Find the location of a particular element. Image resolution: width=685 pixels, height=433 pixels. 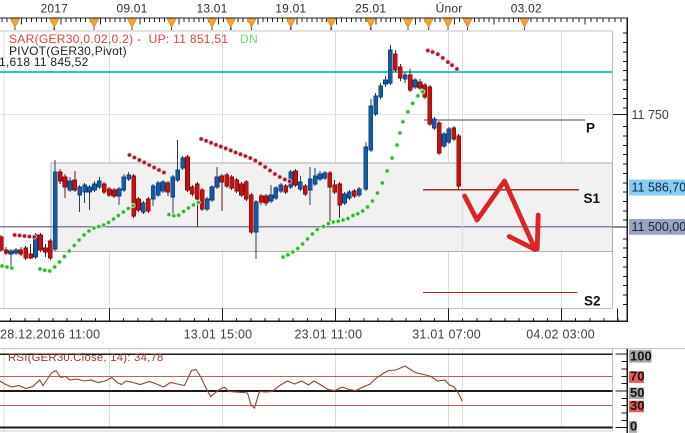

svg-text: 28.12.2016 11:00 is located at coordinates (50, 334).